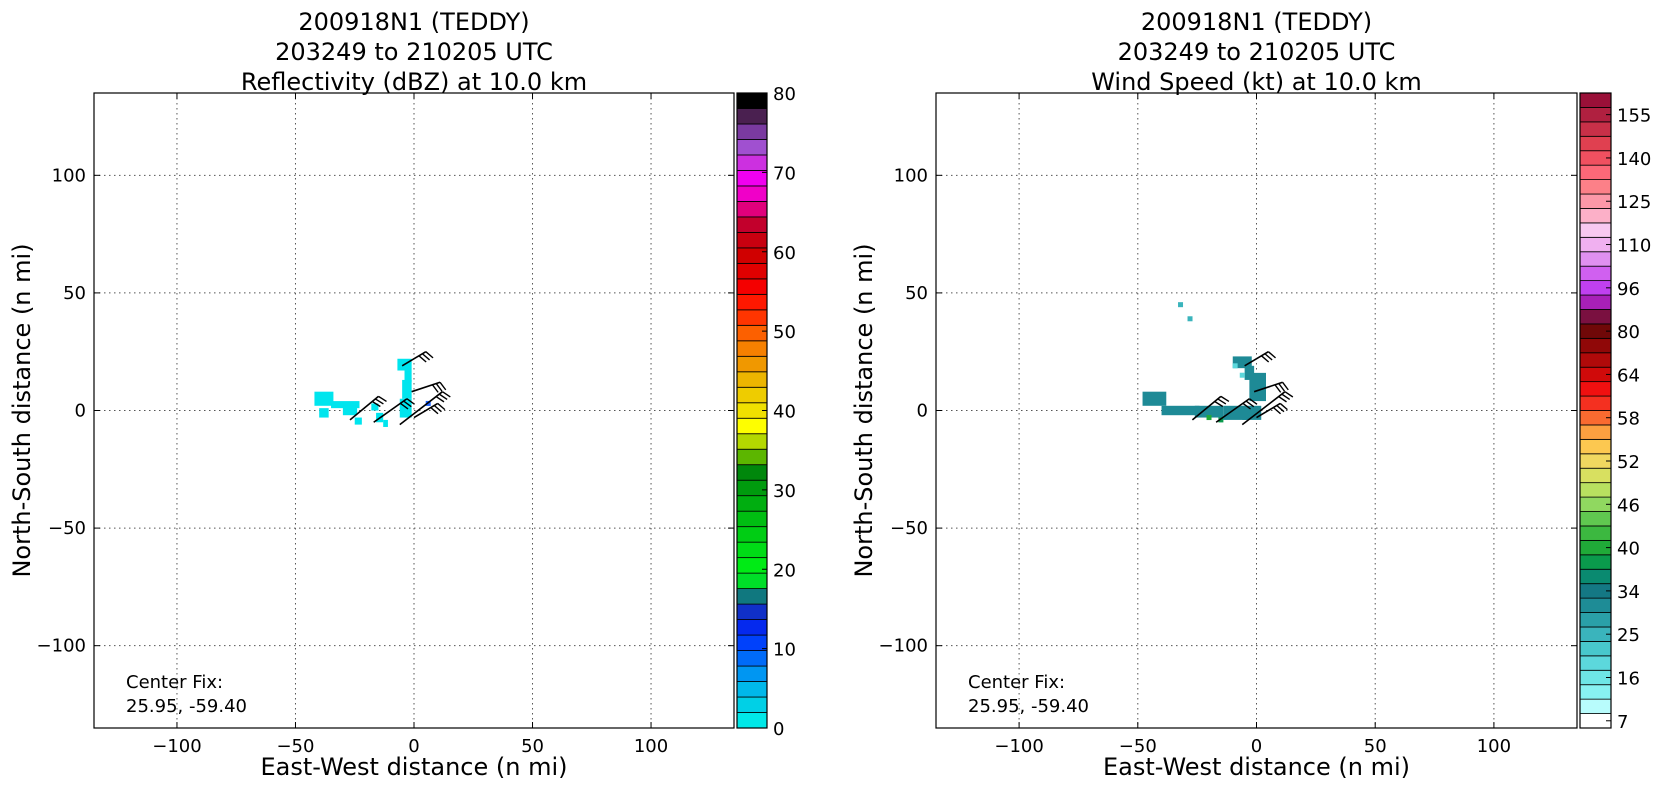 The image size is (1654, 787). Describe the element at coordinates (784, 650) in the screenshot. I see `colorbar-tick-label: 10` at that location.